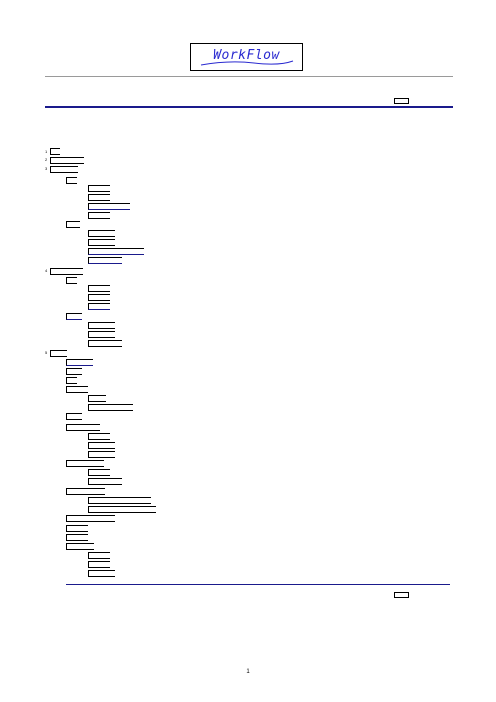  Describe the element at coordinates (248, 672) in the screenshot. I see `page-number: 1` at that location.